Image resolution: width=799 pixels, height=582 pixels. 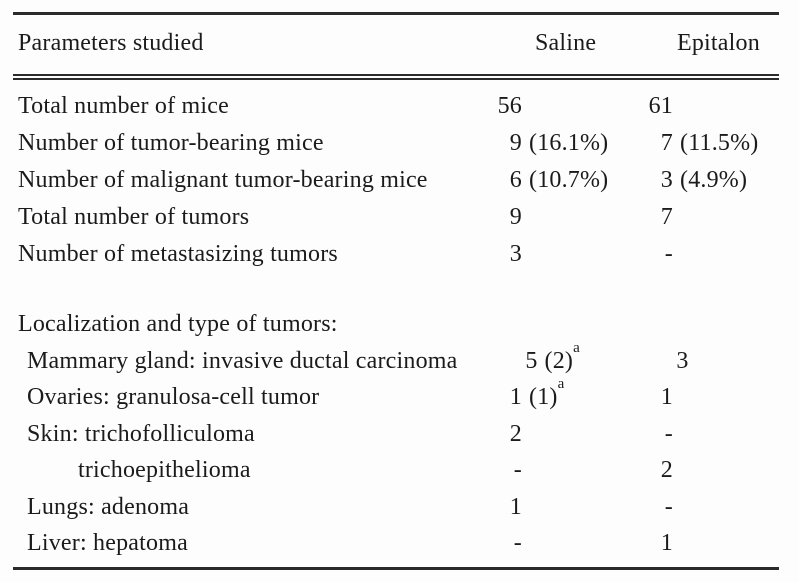 I want to click on row-label: Number of tumor-bearing mice, so click(x=171, y=143).